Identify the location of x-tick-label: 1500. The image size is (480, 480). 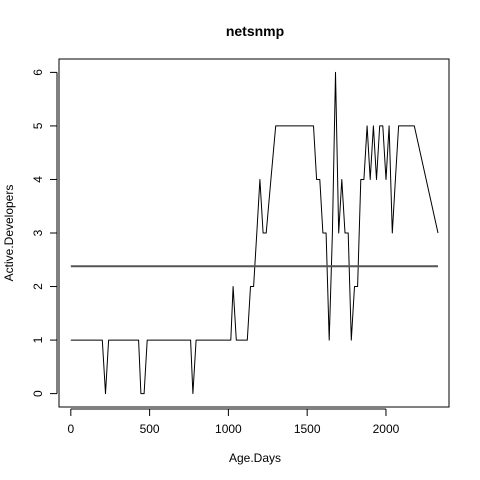
(307, 429).